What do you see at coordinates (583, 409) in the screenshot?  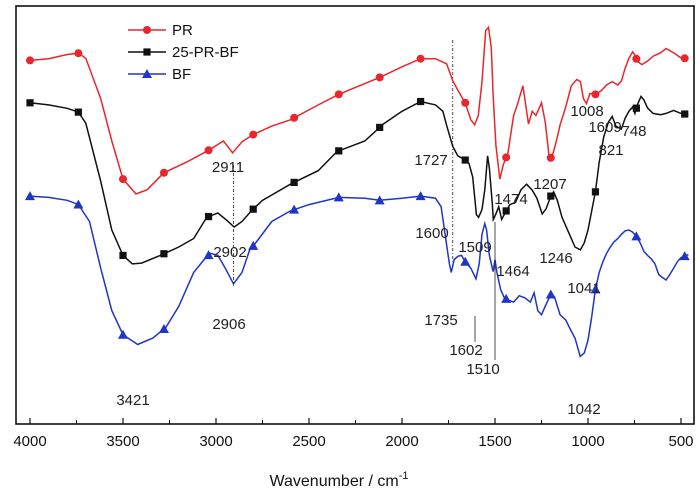 I see `peak-label-1042: 1042` at bounding box center [583, 409].